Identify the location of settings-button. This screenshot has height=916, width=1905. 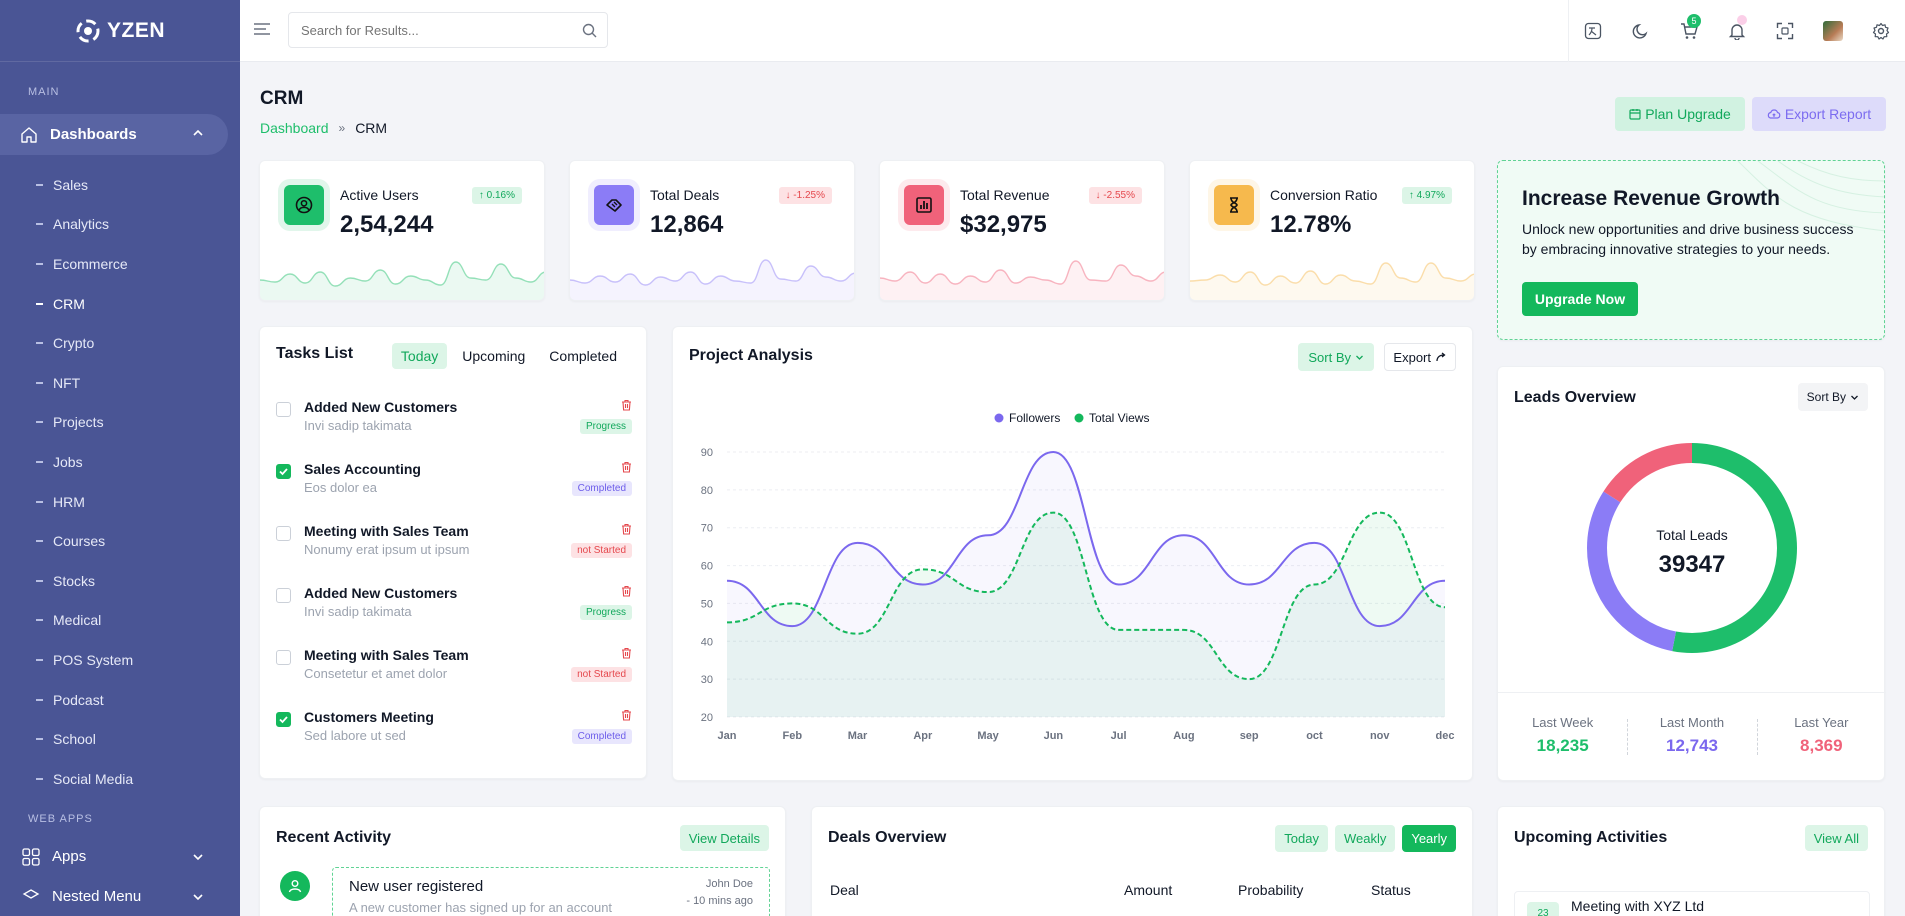
(1881, 31).